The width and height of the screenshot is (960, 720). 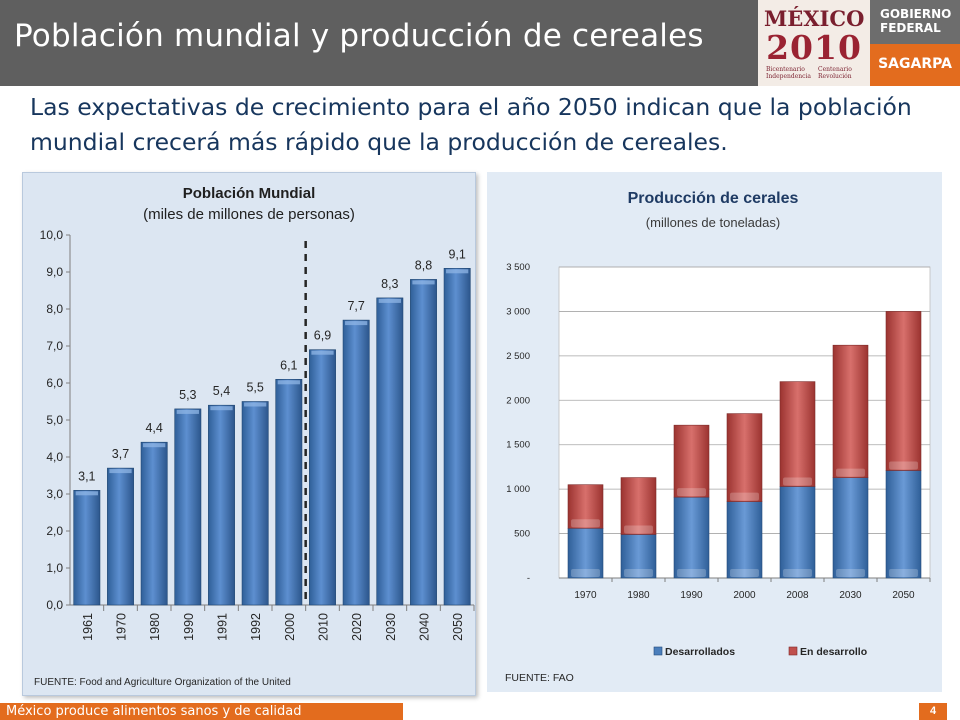 I want to click on population-y-tick-label: 5,0, so click(x=54, y=420).